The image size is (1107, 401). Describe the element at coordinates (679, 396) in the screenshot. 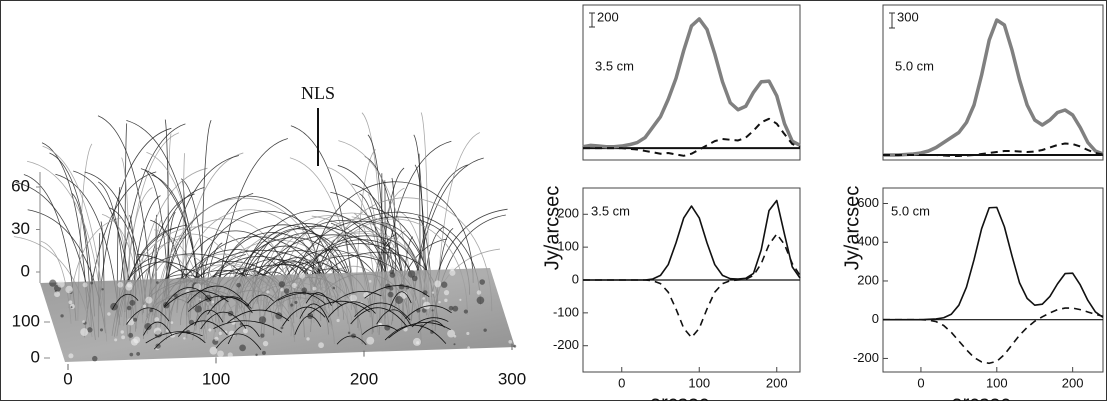

I see `x-axis-label: arcsec` at that location.